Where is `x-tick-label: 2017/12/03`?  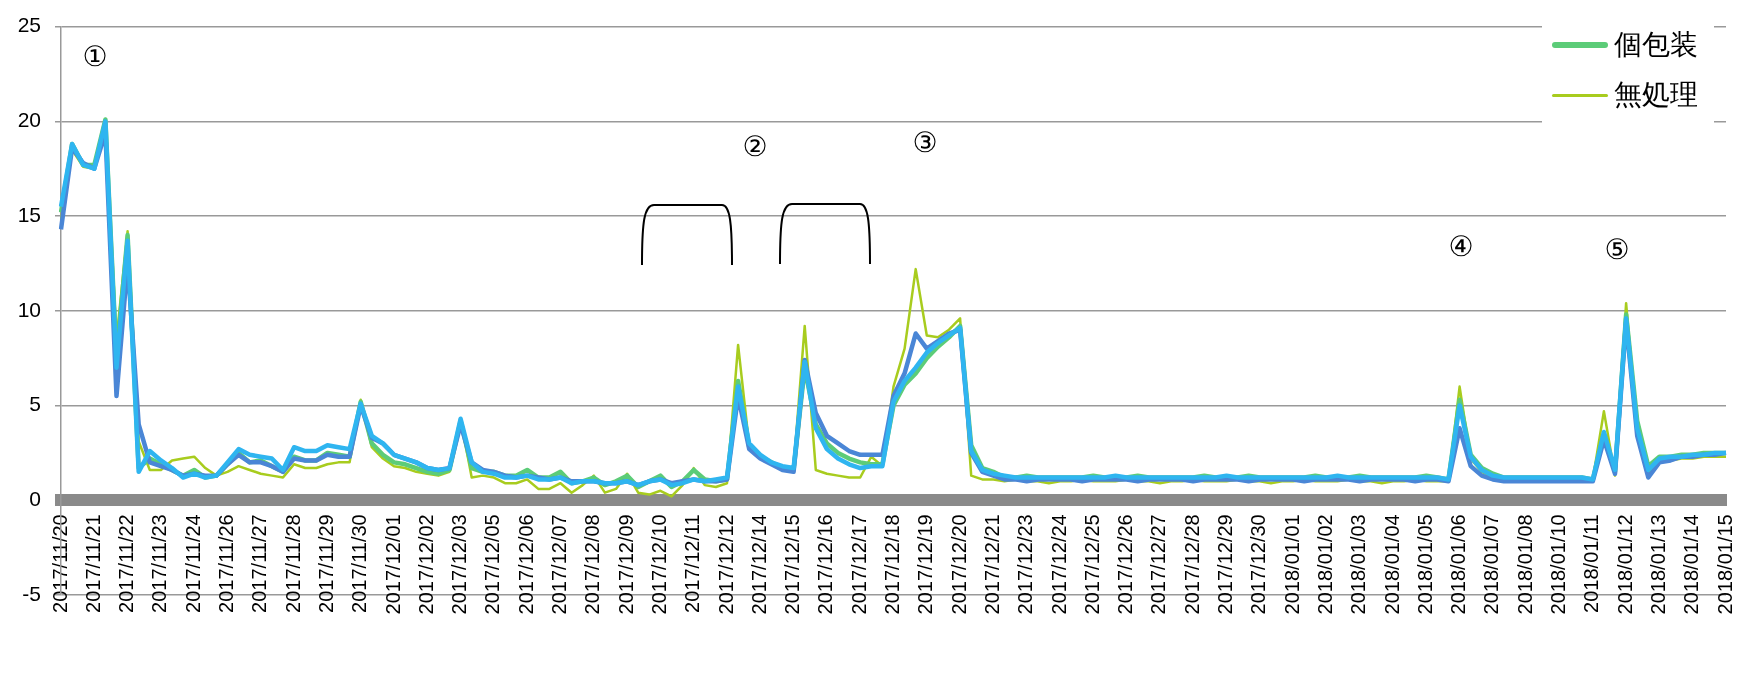 x-tick-label: 2017/12/03 is located at coordinates (459, 564).